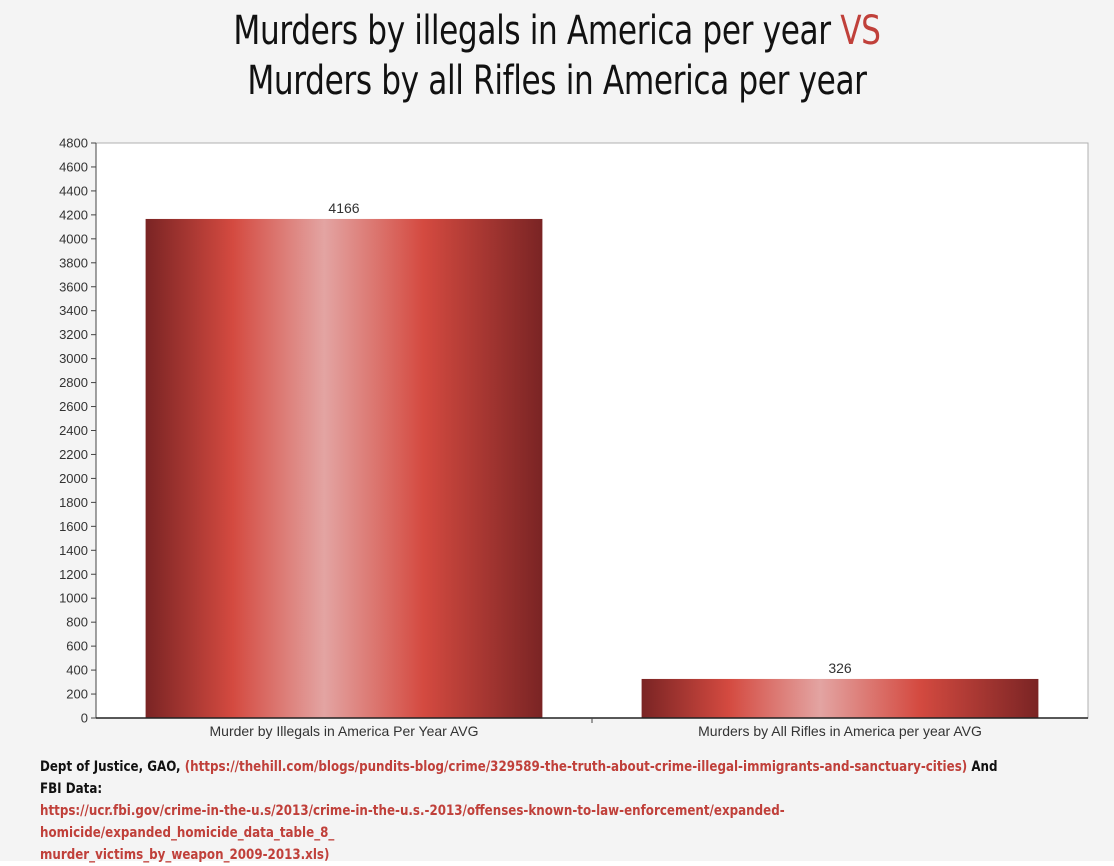 The image size is (1114, 866). I want to click on data-label-2: 326, so click(840, 668).